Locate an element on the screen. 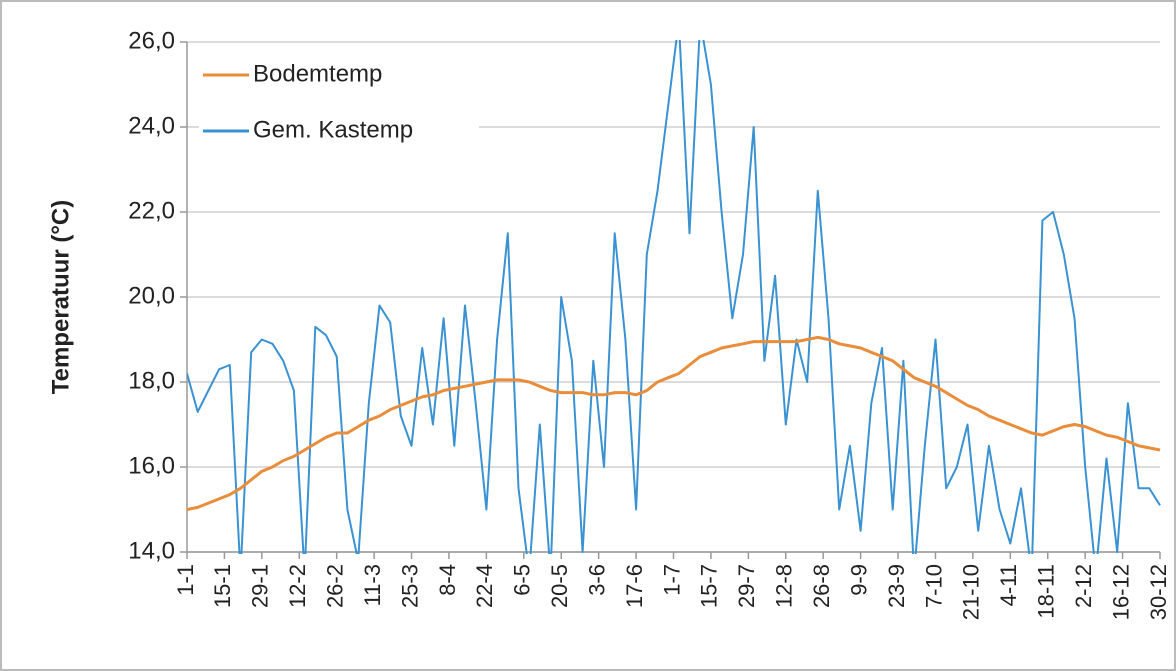 The image size is (1176, 671). x-tick-label: 25-3 is located at coordinates (409, 586).